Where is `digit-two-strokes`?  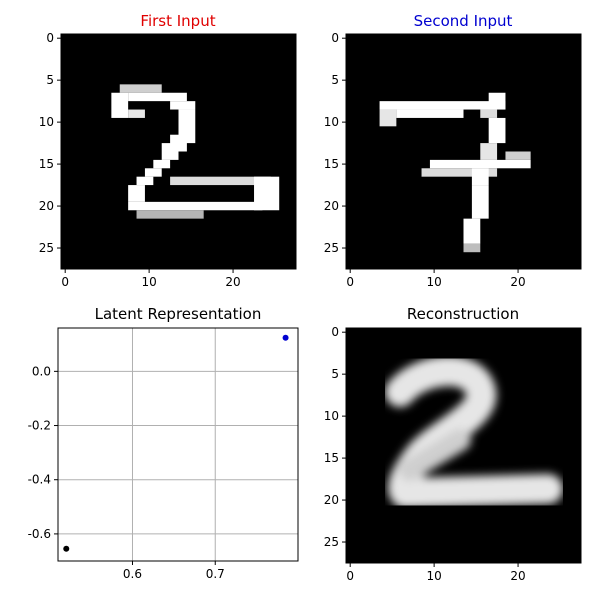 digit-two-strokes is located at coordinates (195, 151).